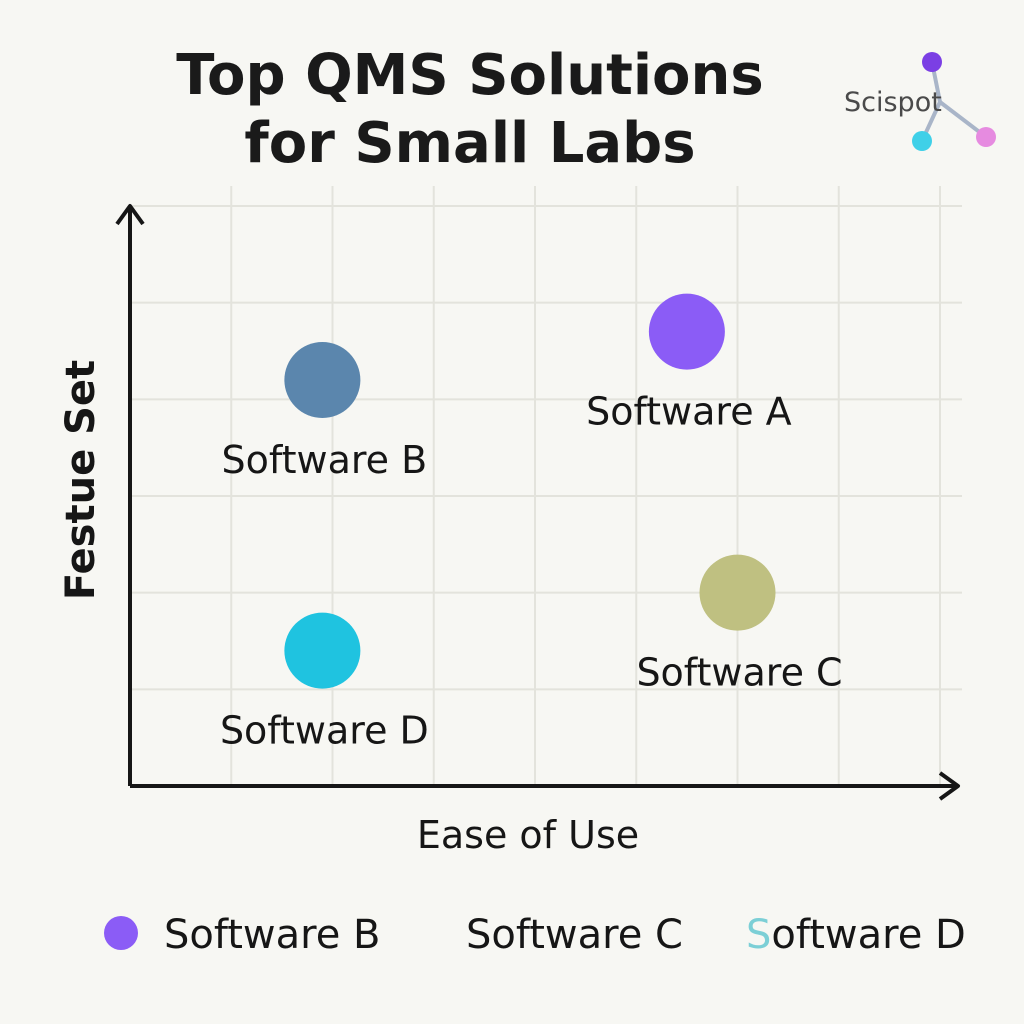 Image resolution: width=1024 pixels, height=1024 pixels. What do you see at coordinates (470, 143) in the screenshot?
I see `chart-title-line-2: for Small Labs` at bounding box center [470, 143].